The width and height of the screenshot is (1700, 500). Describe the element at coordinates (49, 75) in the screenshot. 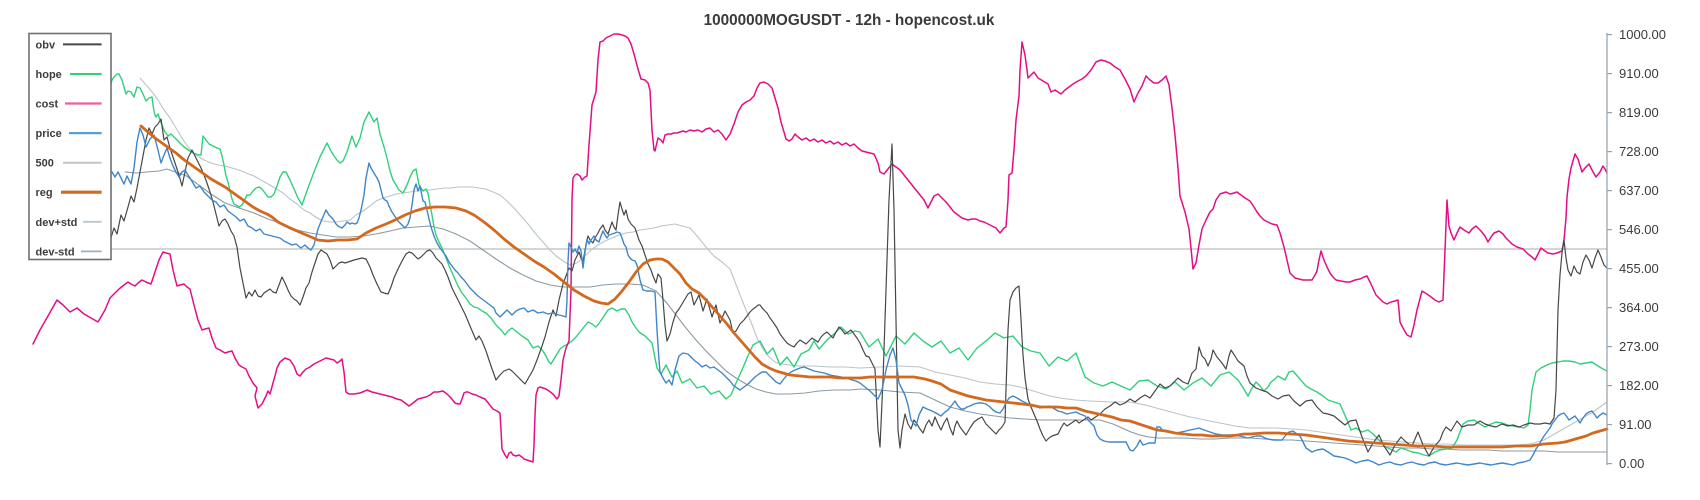

I see `svg-text: hope` at that location.